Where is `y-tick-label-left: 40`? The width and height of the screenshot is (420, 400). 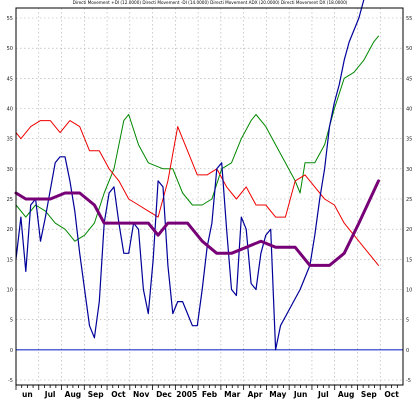 y-tick-label-left: 40 is located at coordinates (10, 110).